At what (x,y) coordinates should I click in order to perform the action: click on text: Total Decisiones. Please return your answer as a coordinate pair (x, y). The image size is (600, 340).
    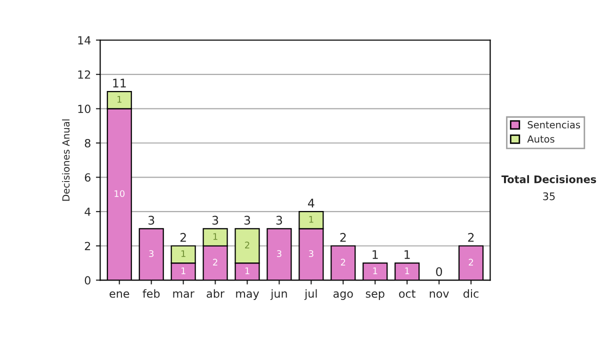
    Looking at the image, I should click on (548, 179).